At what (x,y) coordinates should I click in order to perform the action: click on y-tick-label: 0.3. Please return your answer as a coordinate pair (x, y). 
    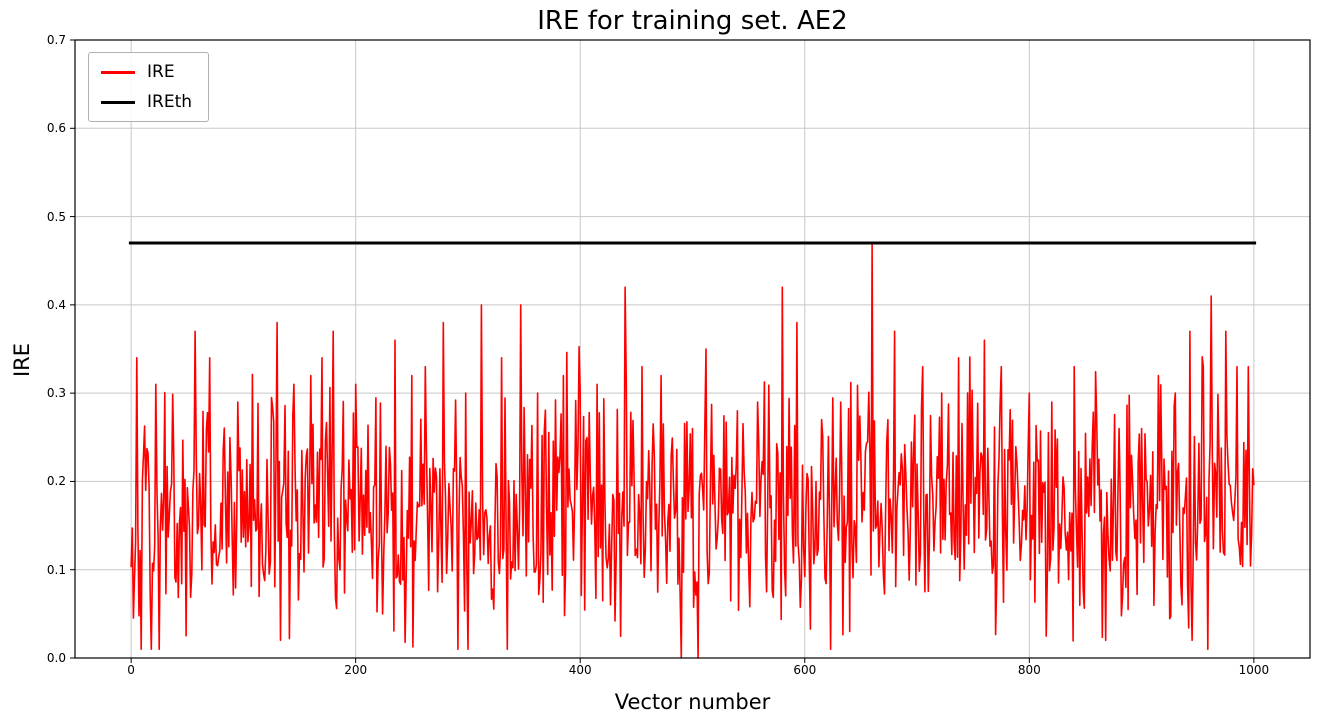
    Looking at the image, I should click on (56, 393).